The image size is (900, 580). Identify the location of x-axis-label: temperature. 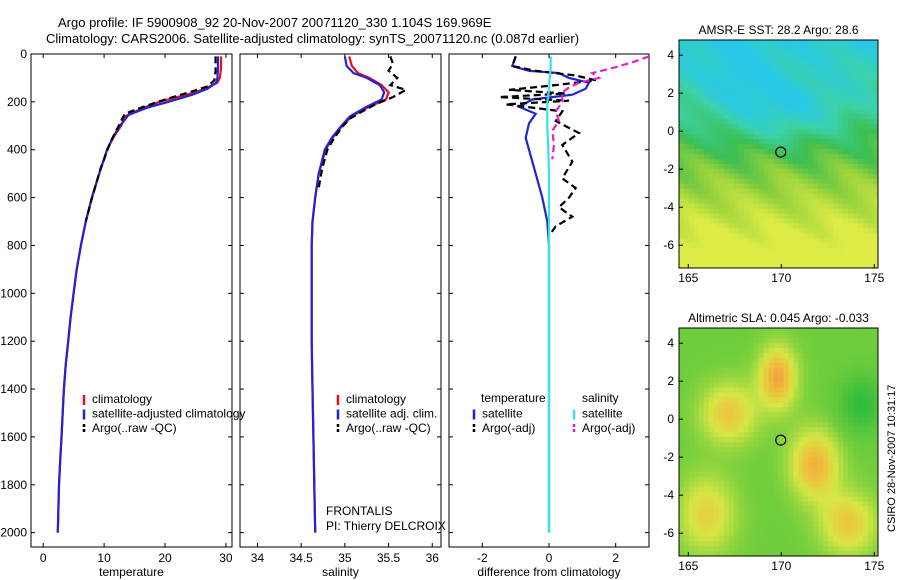
(131, 572).